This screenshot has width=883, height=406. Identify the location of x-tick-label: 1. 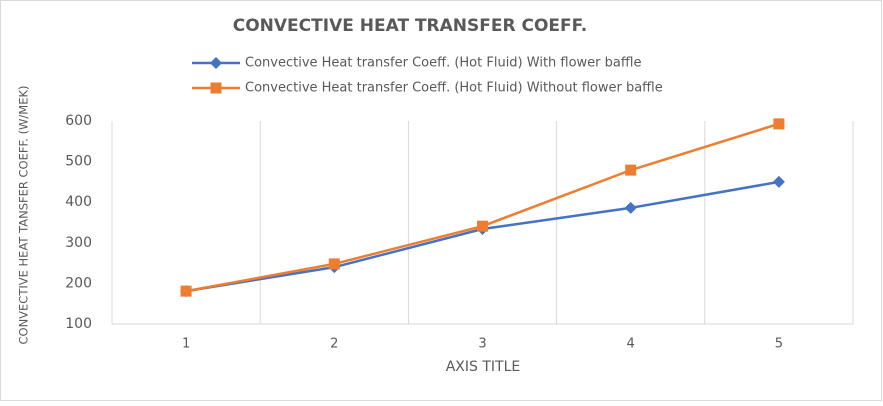
(186, 344).